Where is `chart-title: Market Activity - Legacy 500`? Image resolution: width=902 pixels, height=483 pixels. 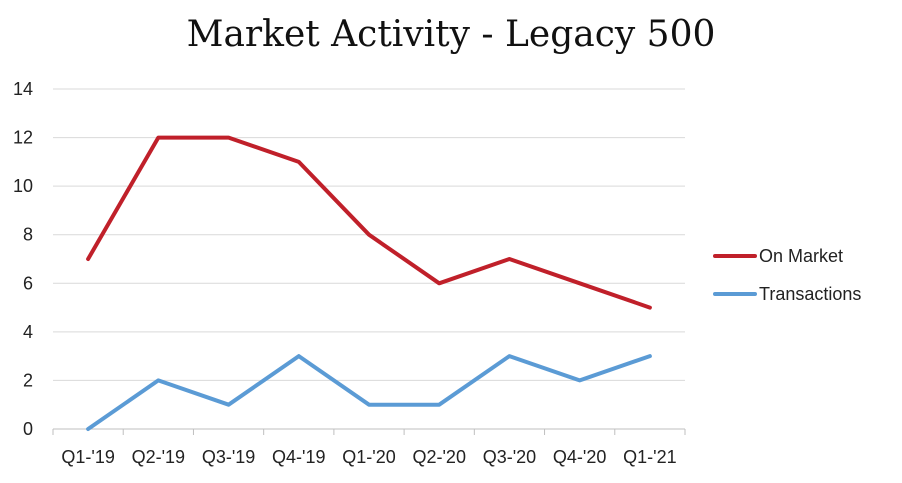 chart-title: Market Activity - Legacy 500 is located at coordinates (451, 34).